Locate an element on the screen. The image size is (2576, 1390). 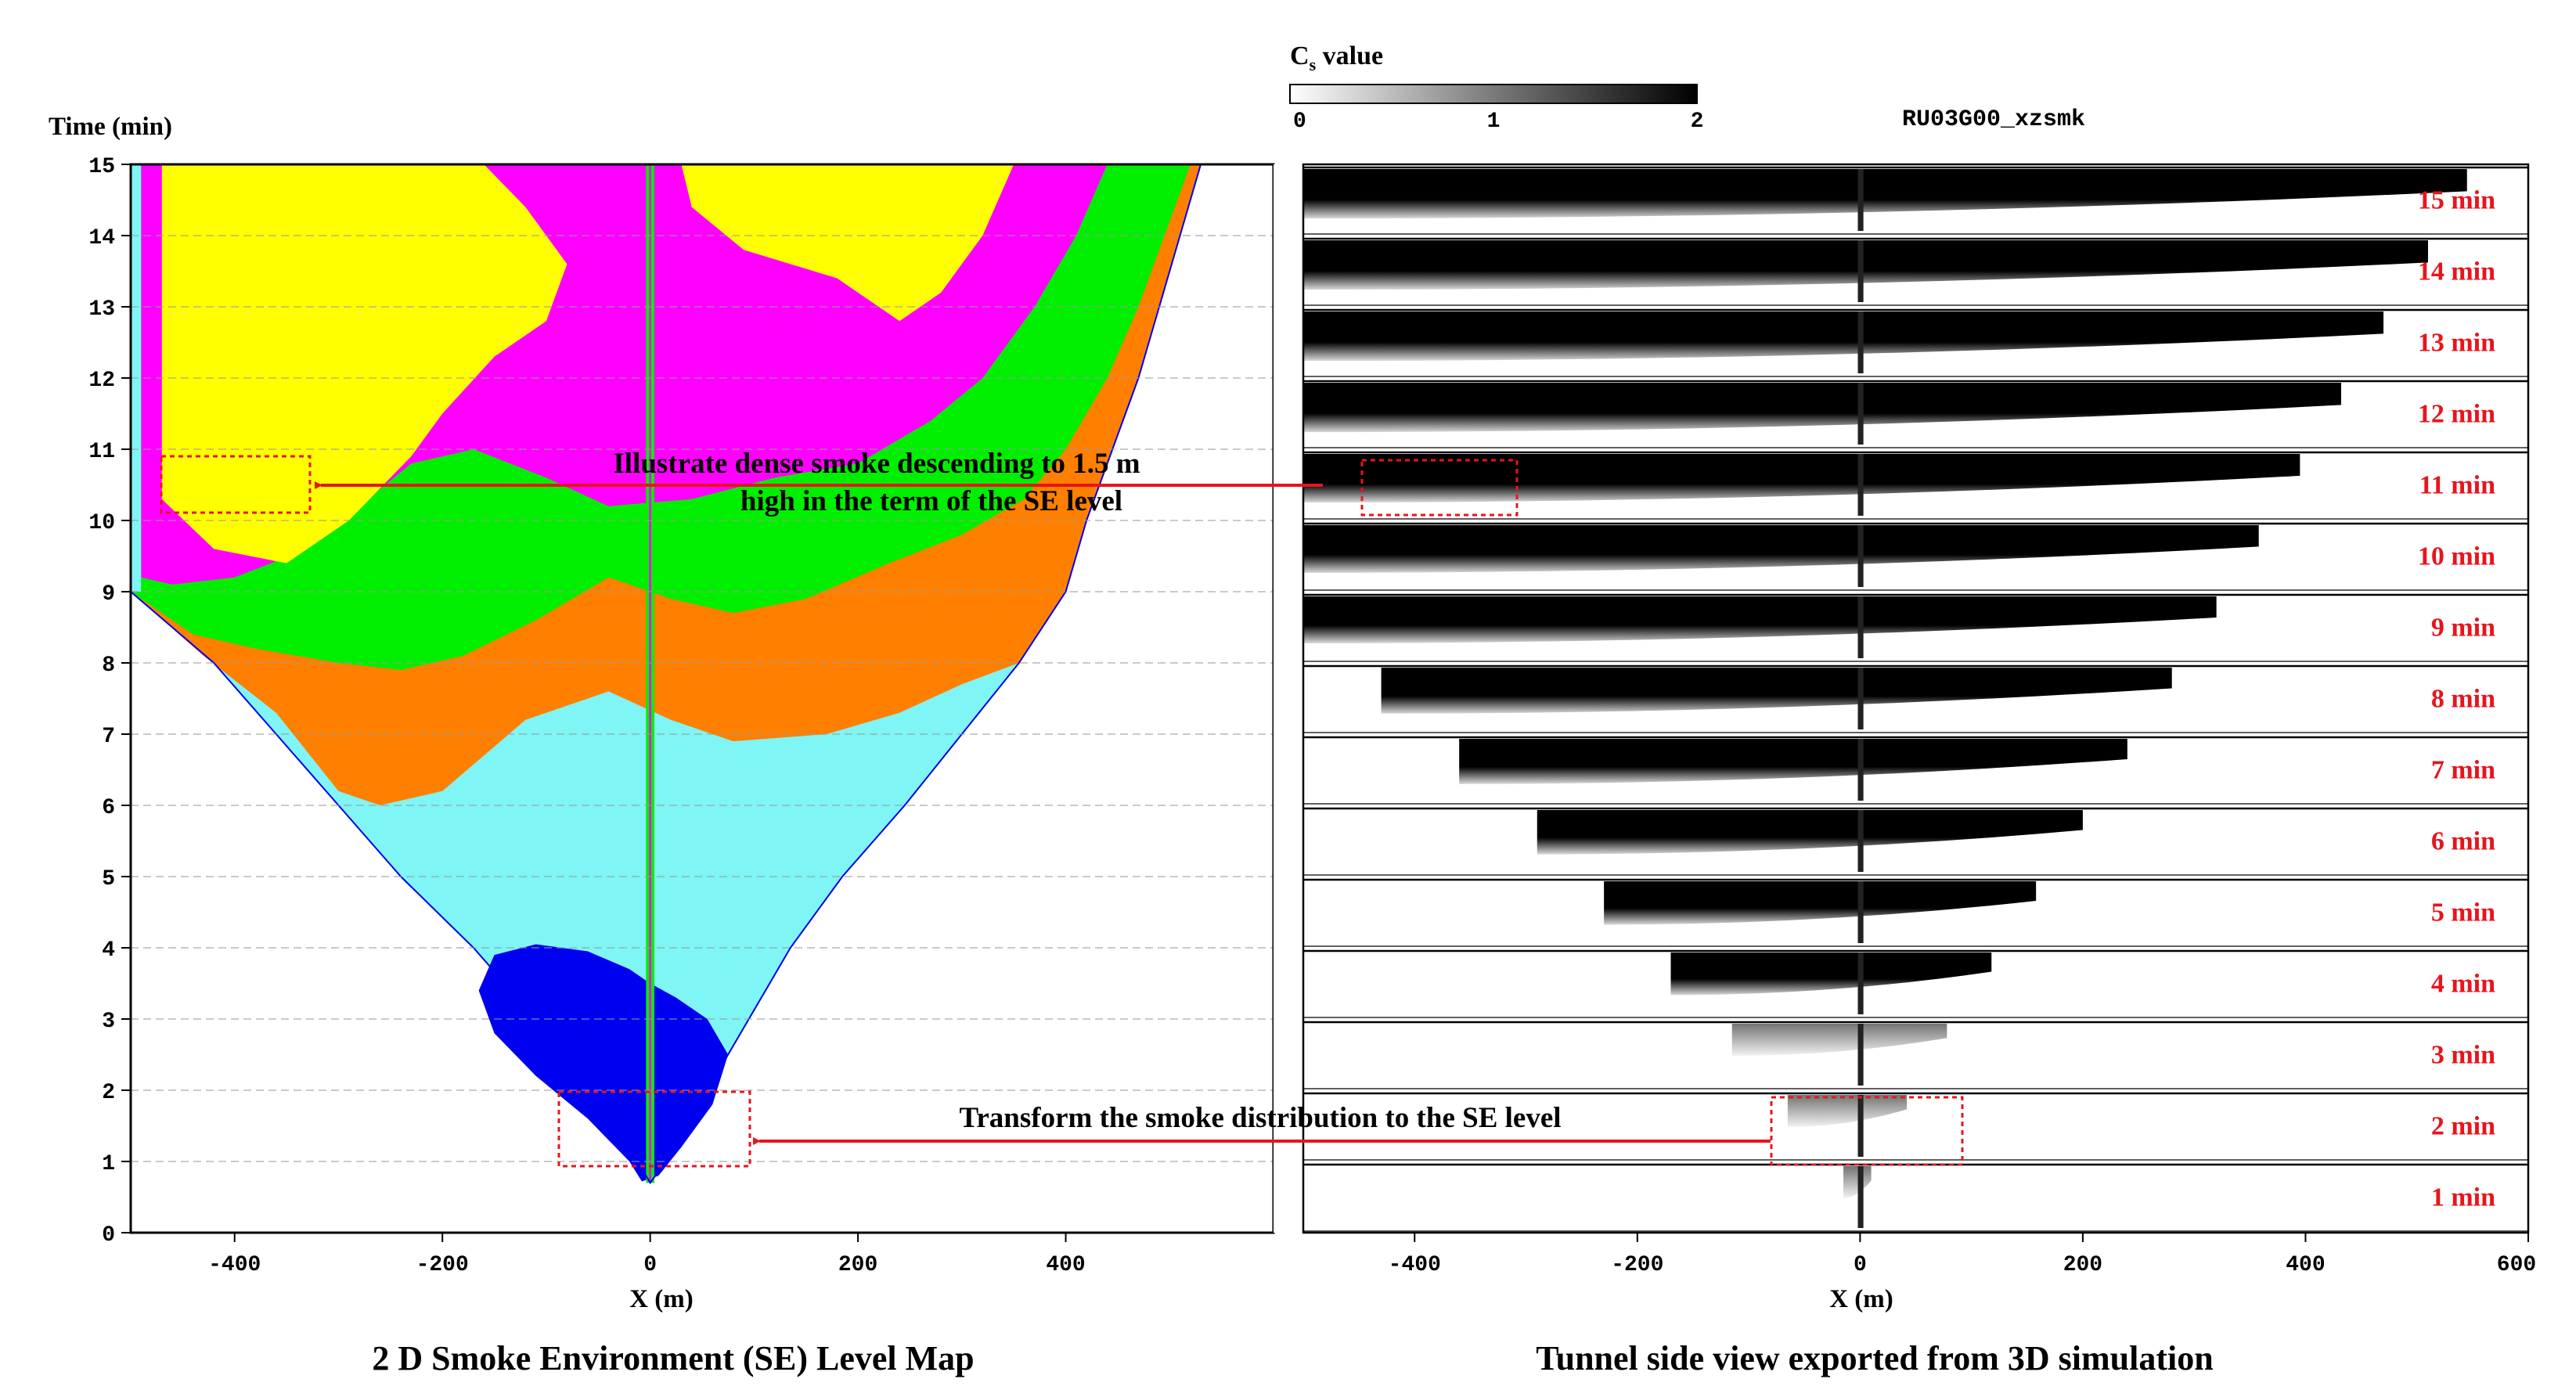
smoke-layer-15min is located at coordinates (1885, 194).